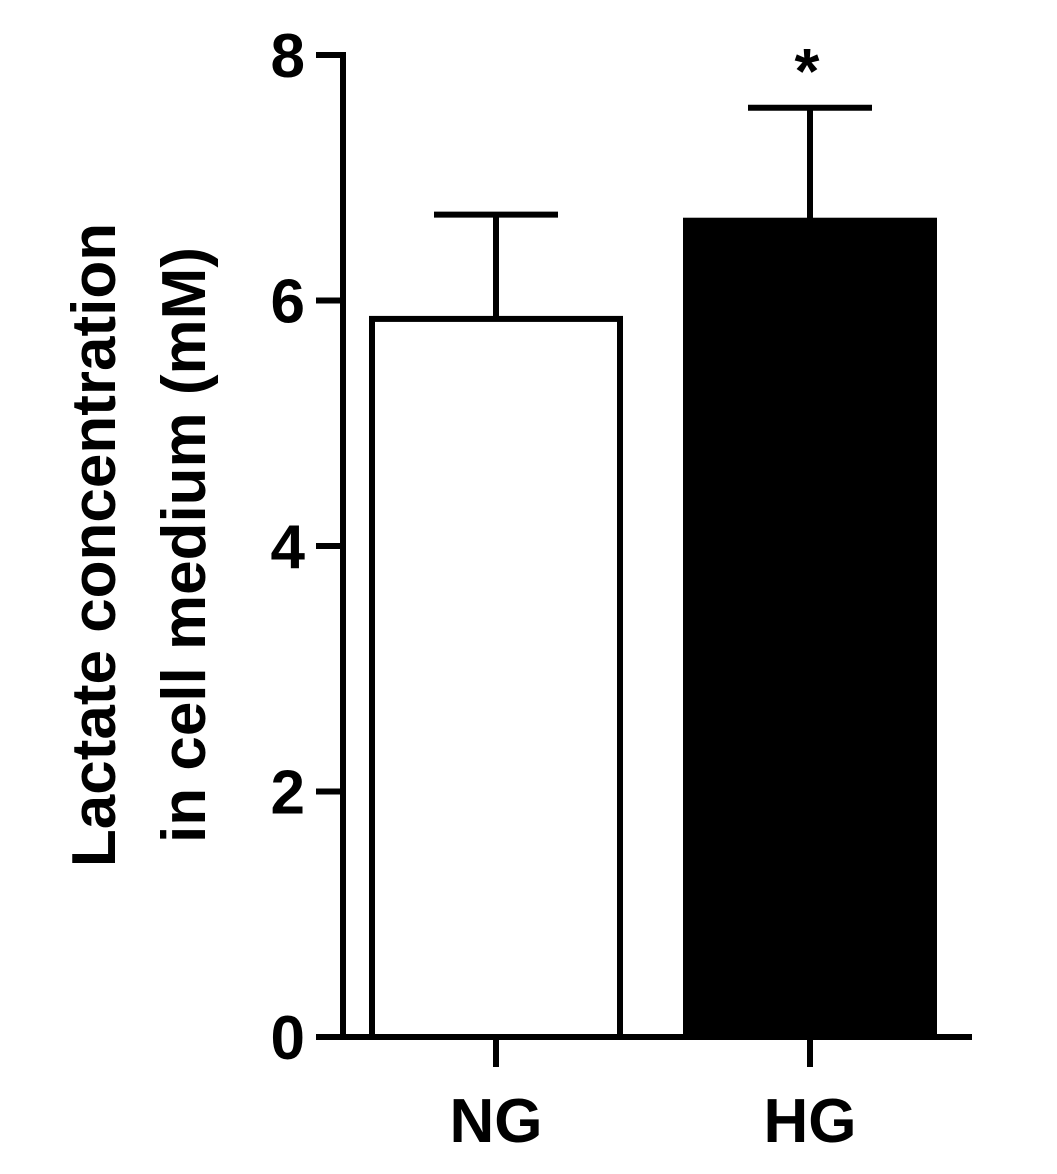  Describe the element at coordinates (288, 56) in the screenshot. I see `y-tick-label-8: 8` at that location.